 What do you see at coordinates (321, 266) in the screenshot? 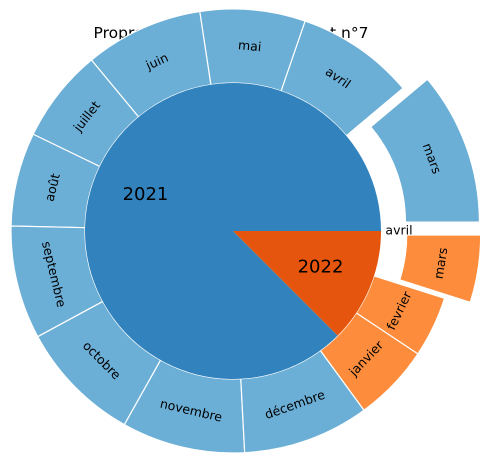
I see `inner-label-2022: 2022` at bounding box center [321, 266].